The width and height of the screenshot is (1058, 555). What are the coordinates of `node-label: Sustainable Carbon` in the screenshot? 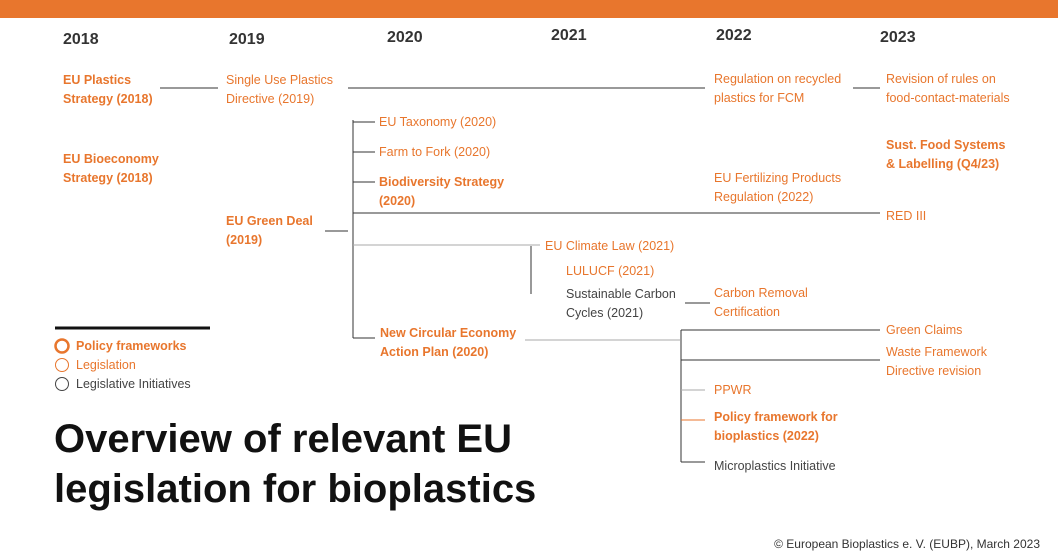 It's located at (621, 294).